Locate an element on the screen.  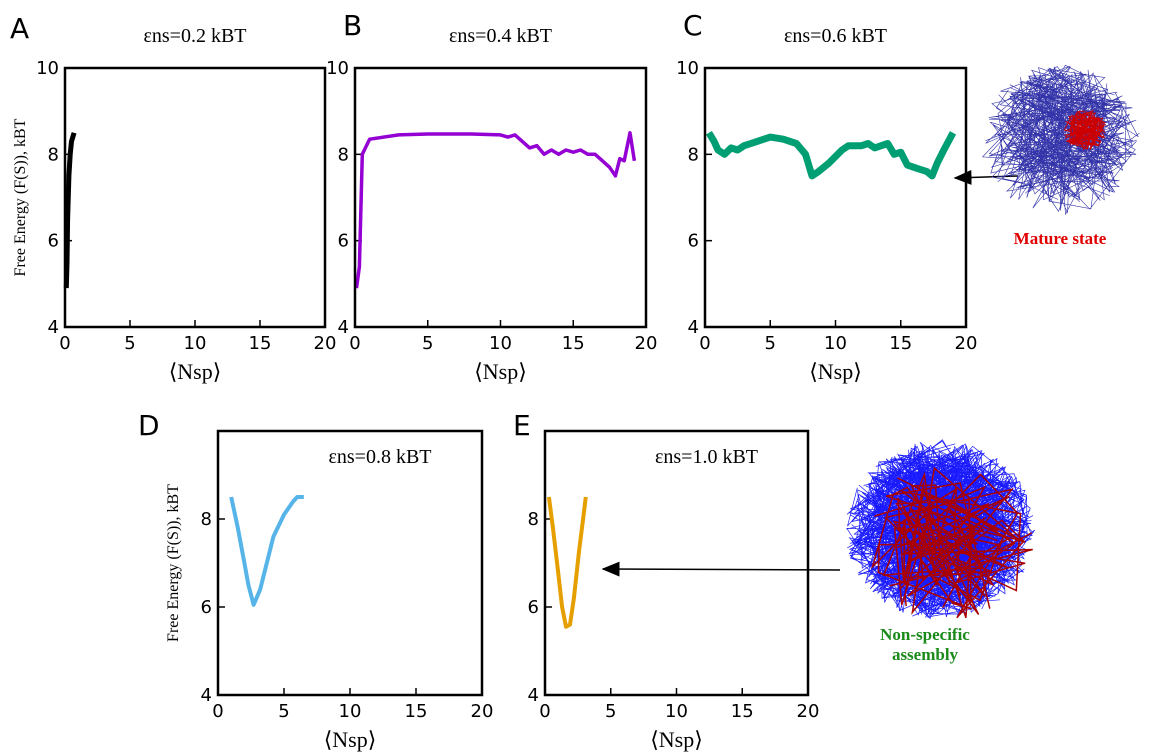
chart-title: εns=0.2 kBT is located at coordinates (194, 36).